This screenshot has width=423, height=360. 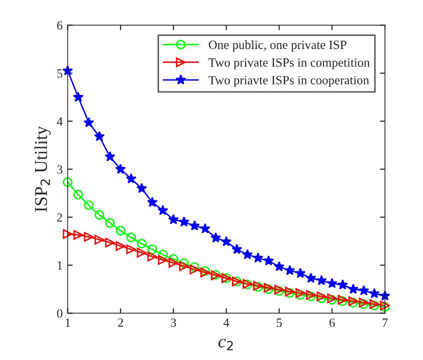 I want to click on x-tick-label: 5, so click(x=279, y=322).